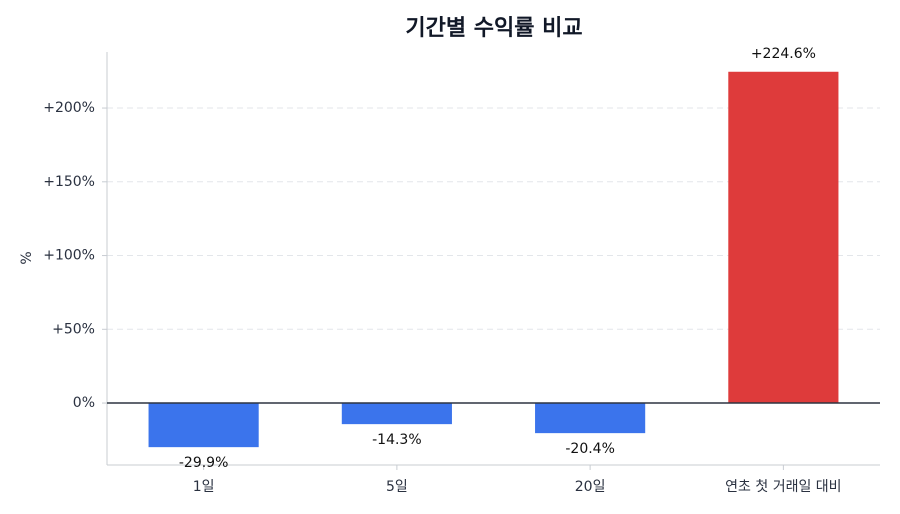 This screenshot has height=514, width=900. Describe the element at coordinates (69, 182) in the screenshot. I see `y-tick-label: +150%` at that location.